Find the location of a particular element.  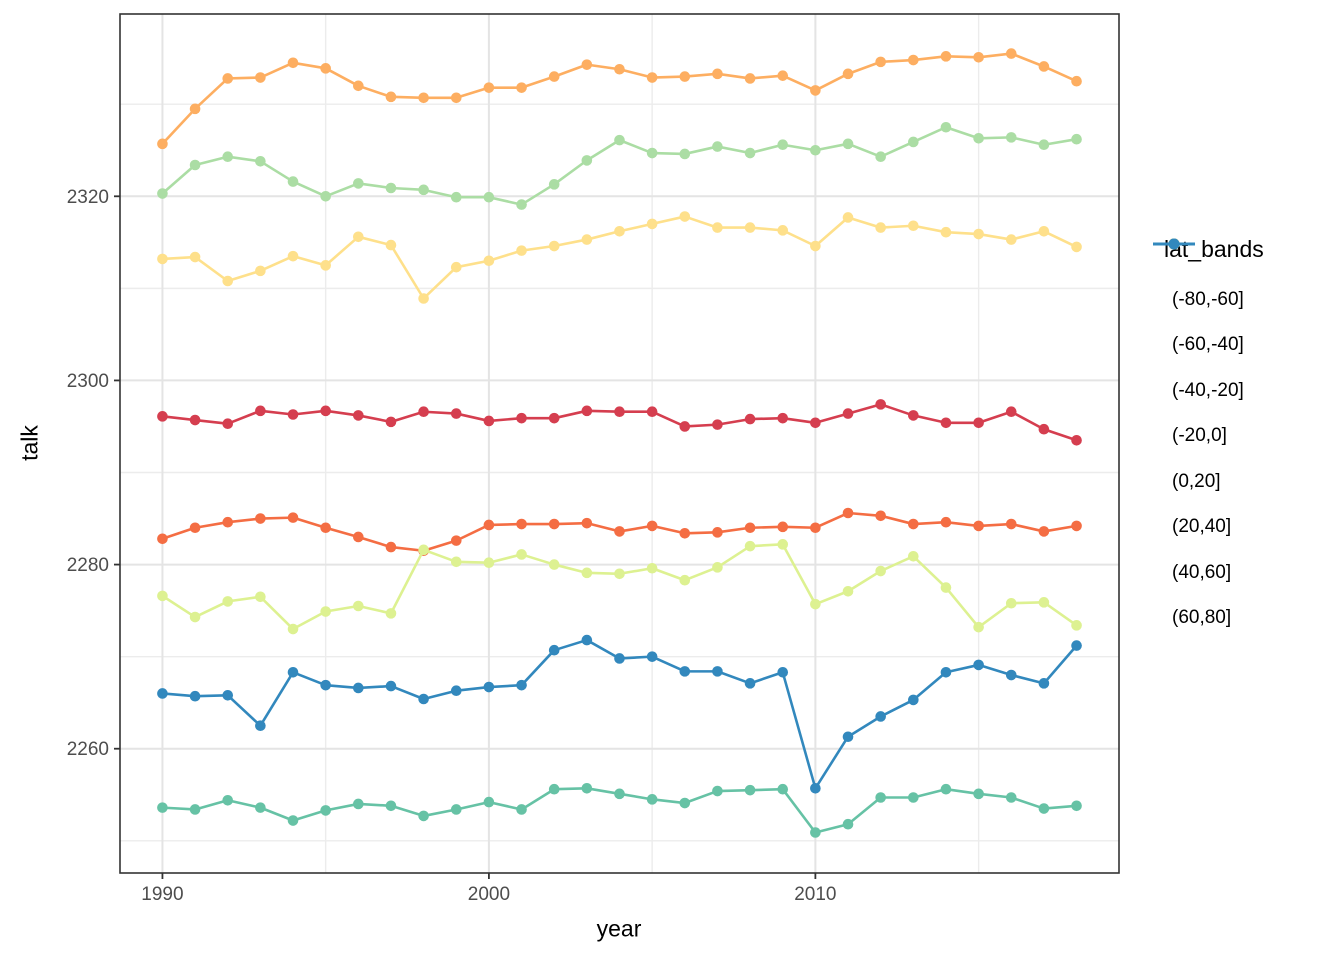

data-point-(20,40]-2005 is located at coordinates (652, 153).